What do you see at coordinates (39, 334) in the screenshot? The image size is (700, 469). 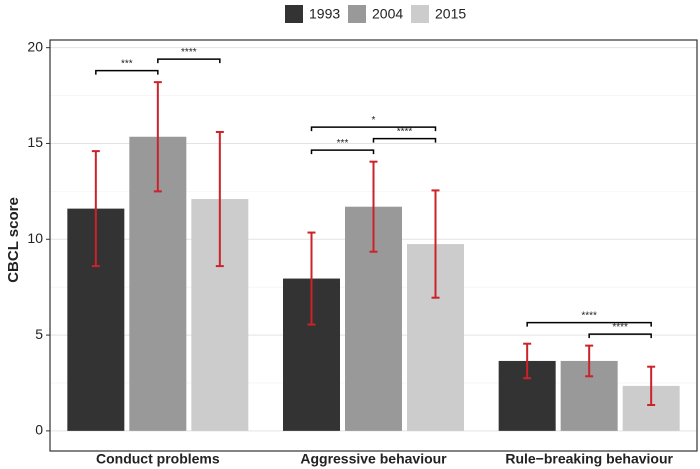 I see `y-tick-label: 5` at bounding box center [39, 334].